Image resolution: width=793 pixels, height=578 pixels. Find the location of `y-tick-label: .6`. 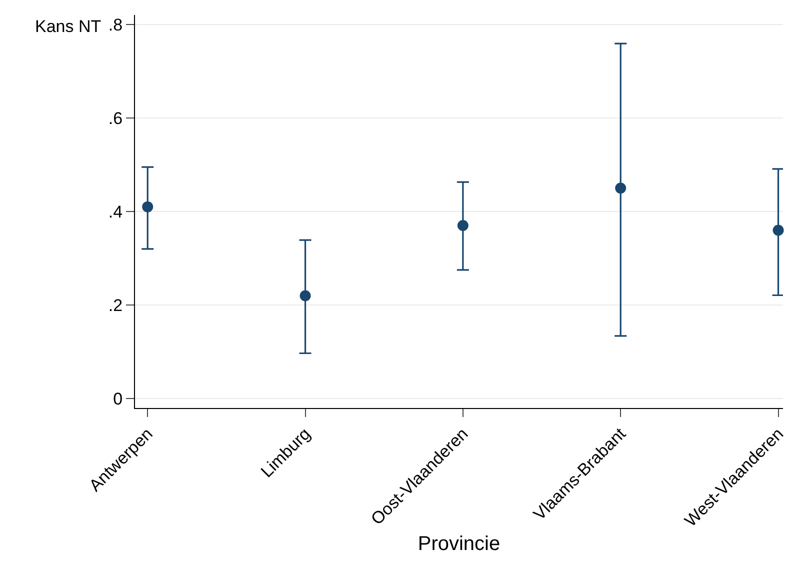

y-tick-label: .6 is located at coordinates (115, 118).